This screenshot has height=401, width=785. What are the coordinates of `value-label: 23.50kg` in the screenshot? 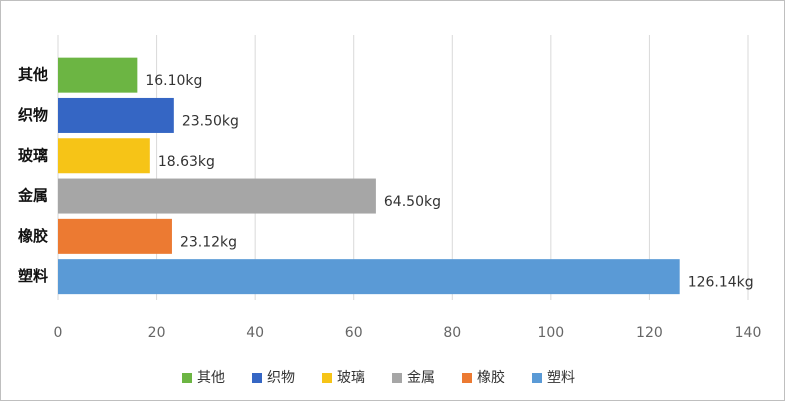 It's located at (210, 121).